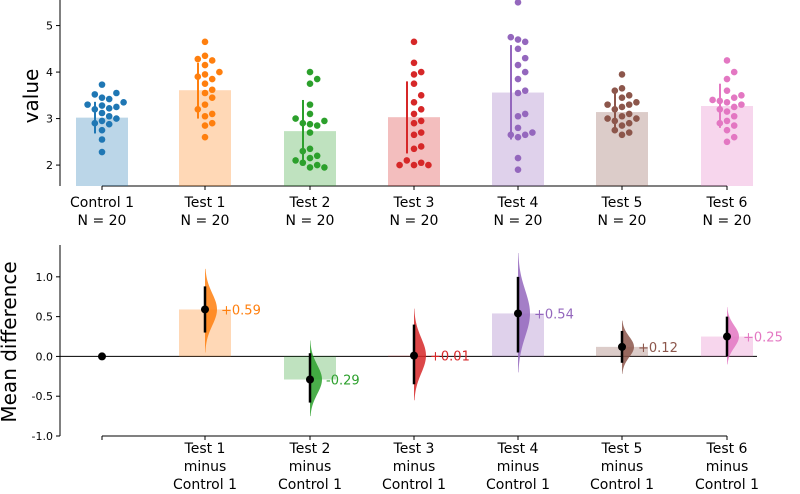 This screenshot has width=800, height=494. Describe the element at coordinates (658, 348) in the screenshot. I see `delta-value-label: +0.12` at that location.